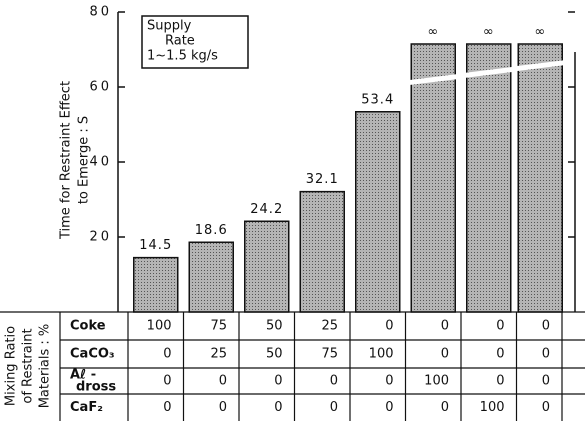  I want to click on row-label: CaCO₃, so click(92, 354).